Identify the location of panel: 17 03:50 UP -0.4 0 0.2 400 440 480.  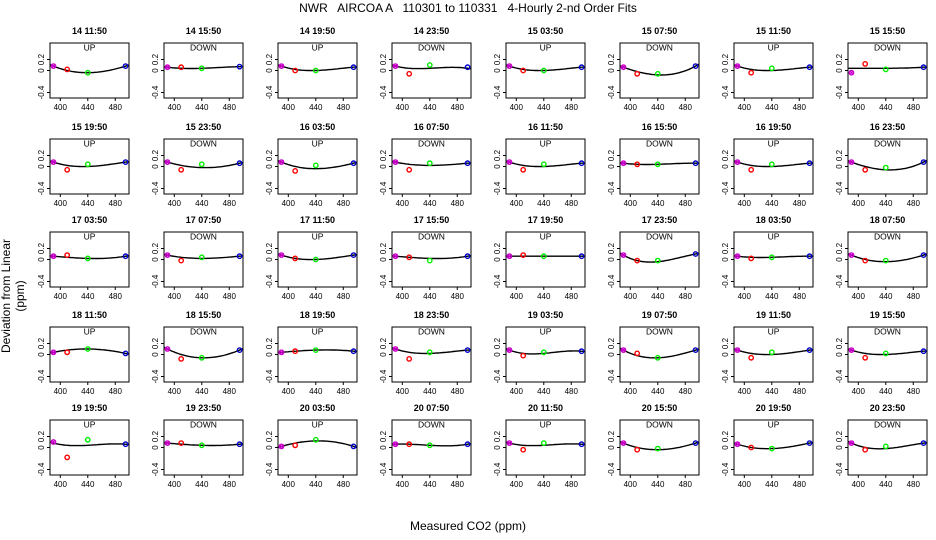
(83, 258).